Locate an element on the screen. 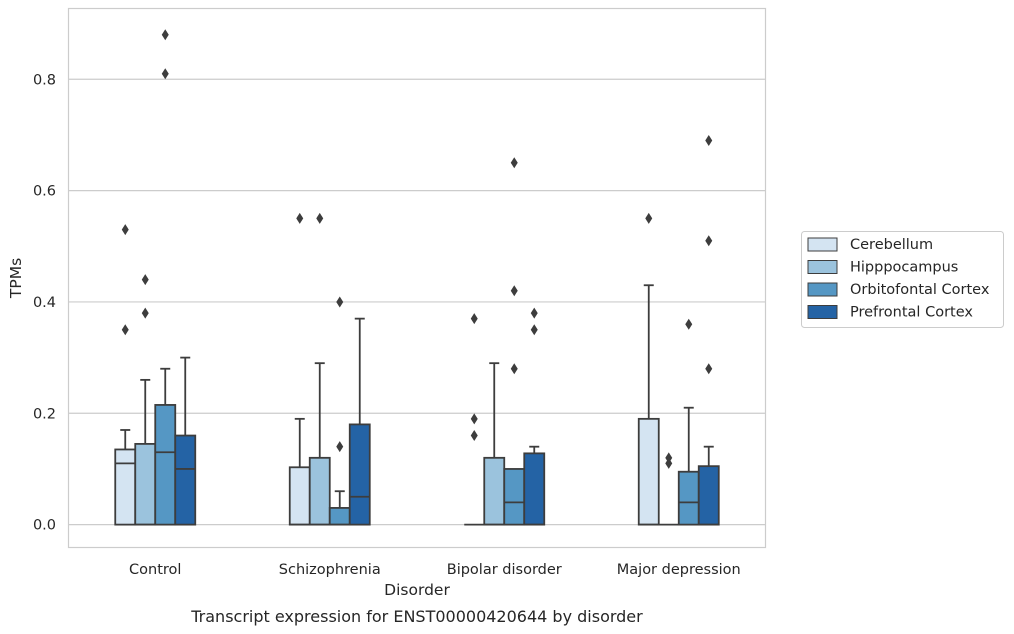  legend-label: Prefrontal Cortex is located at coordinates (911, 313).